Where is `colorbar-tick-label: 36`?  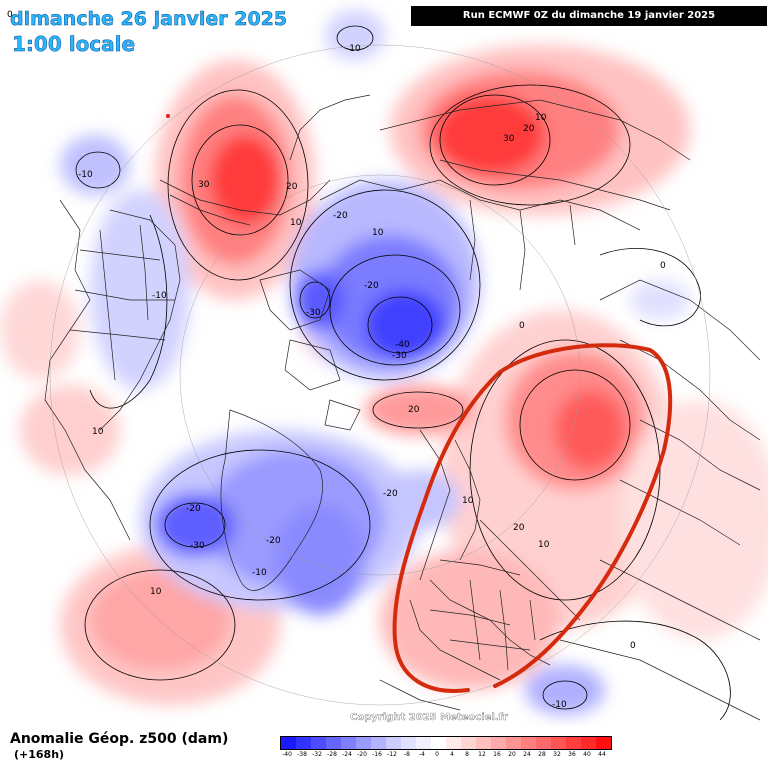
colorbar-tick-label: 36 is located at coordinates (572, 754).